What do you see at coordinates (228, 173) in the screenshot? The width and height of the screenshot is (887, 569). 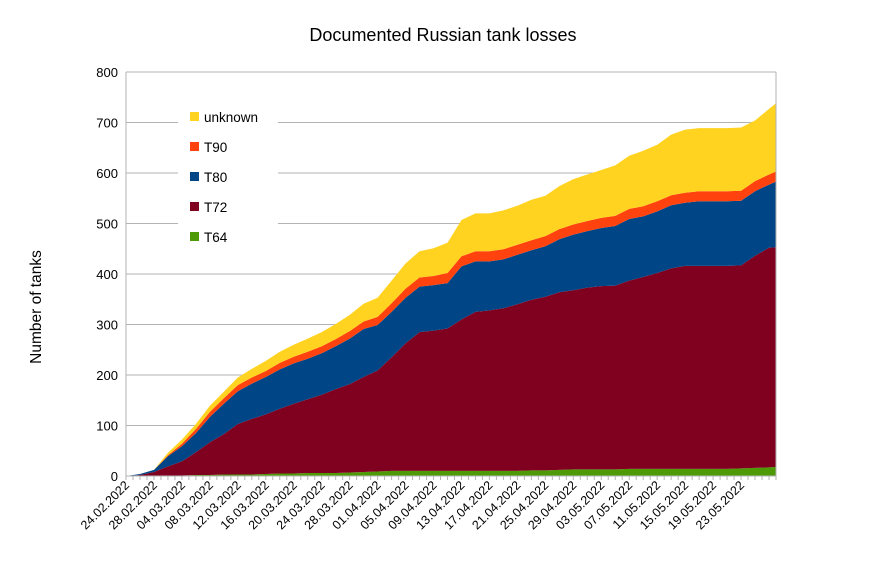 I see `legend: unknown T90 T80 T72 T64` at bounding box center [228, 173].